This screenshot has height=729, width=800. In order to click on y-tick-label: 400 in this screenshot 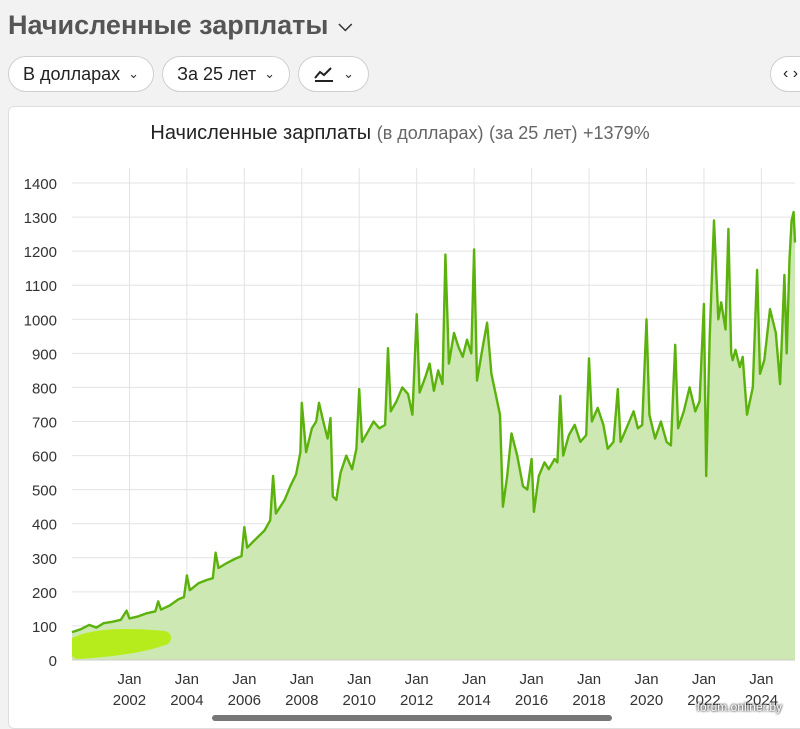, I will do `click(44, 525)`.